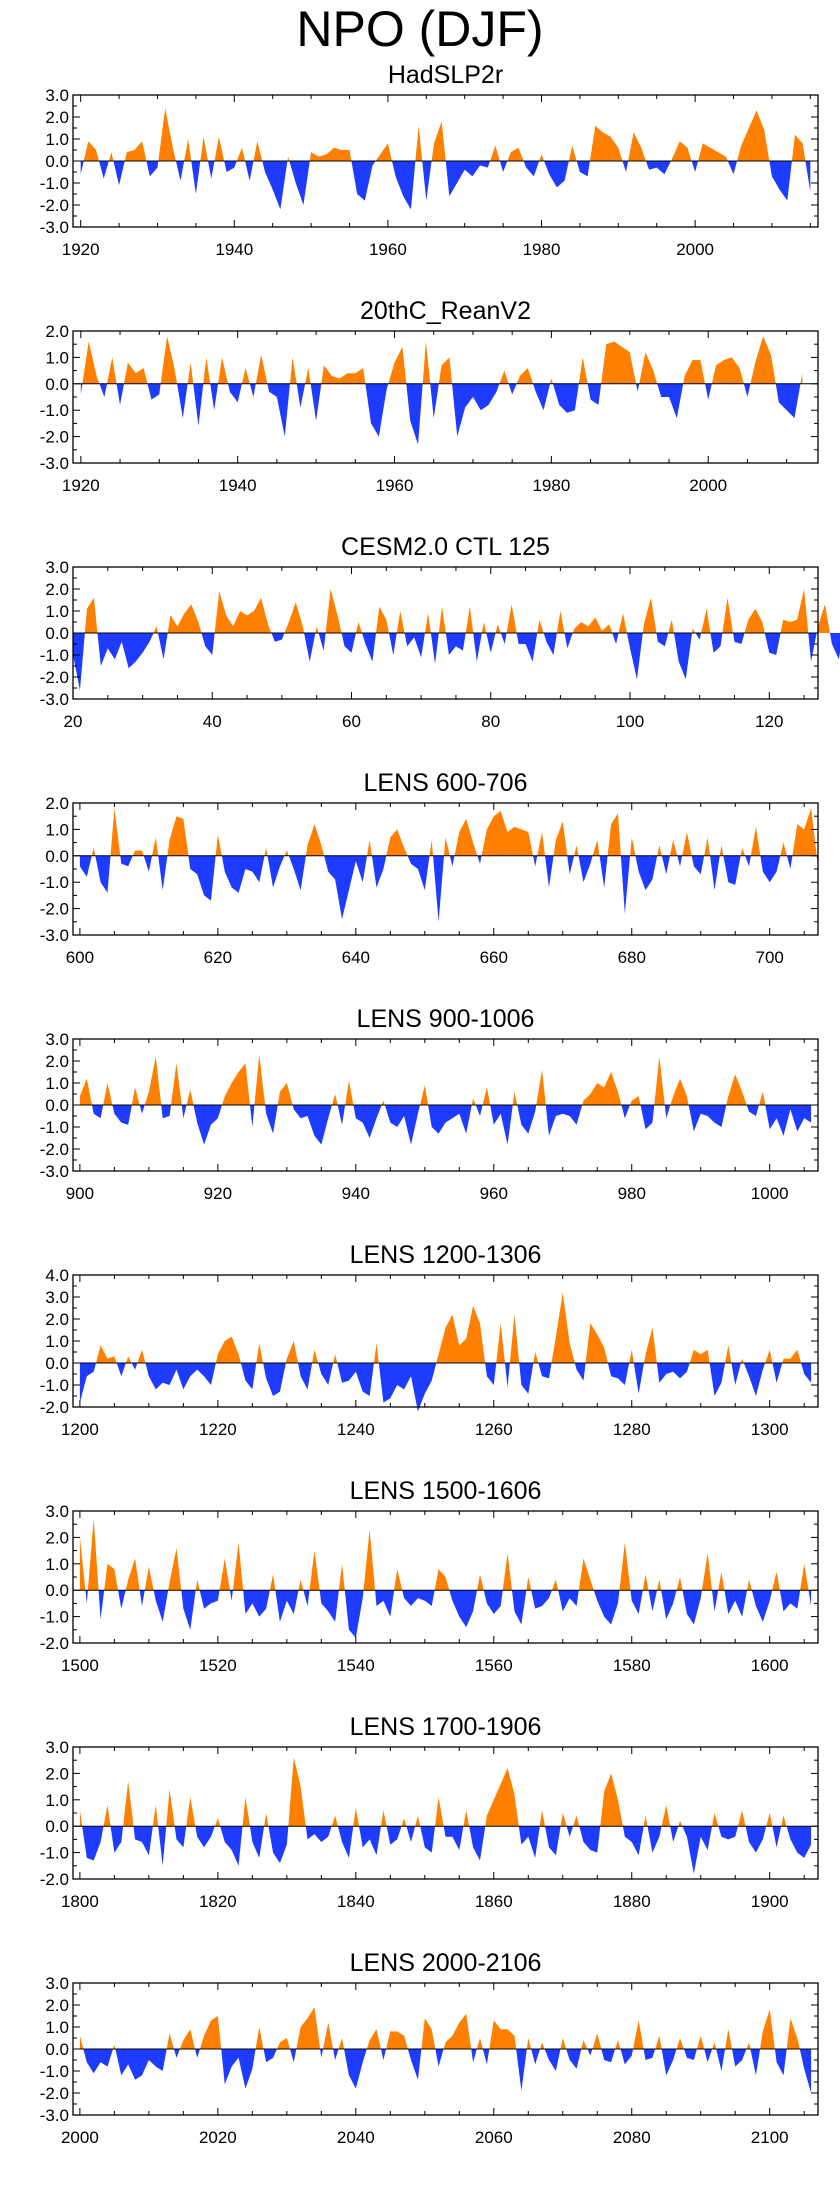 The height and width of the screenshot is (2200, 840). What do you see at coordinates (218, 1429) in the screenshot?
I see `x-tick-label: 1220` at bounding box center [218, 1429].